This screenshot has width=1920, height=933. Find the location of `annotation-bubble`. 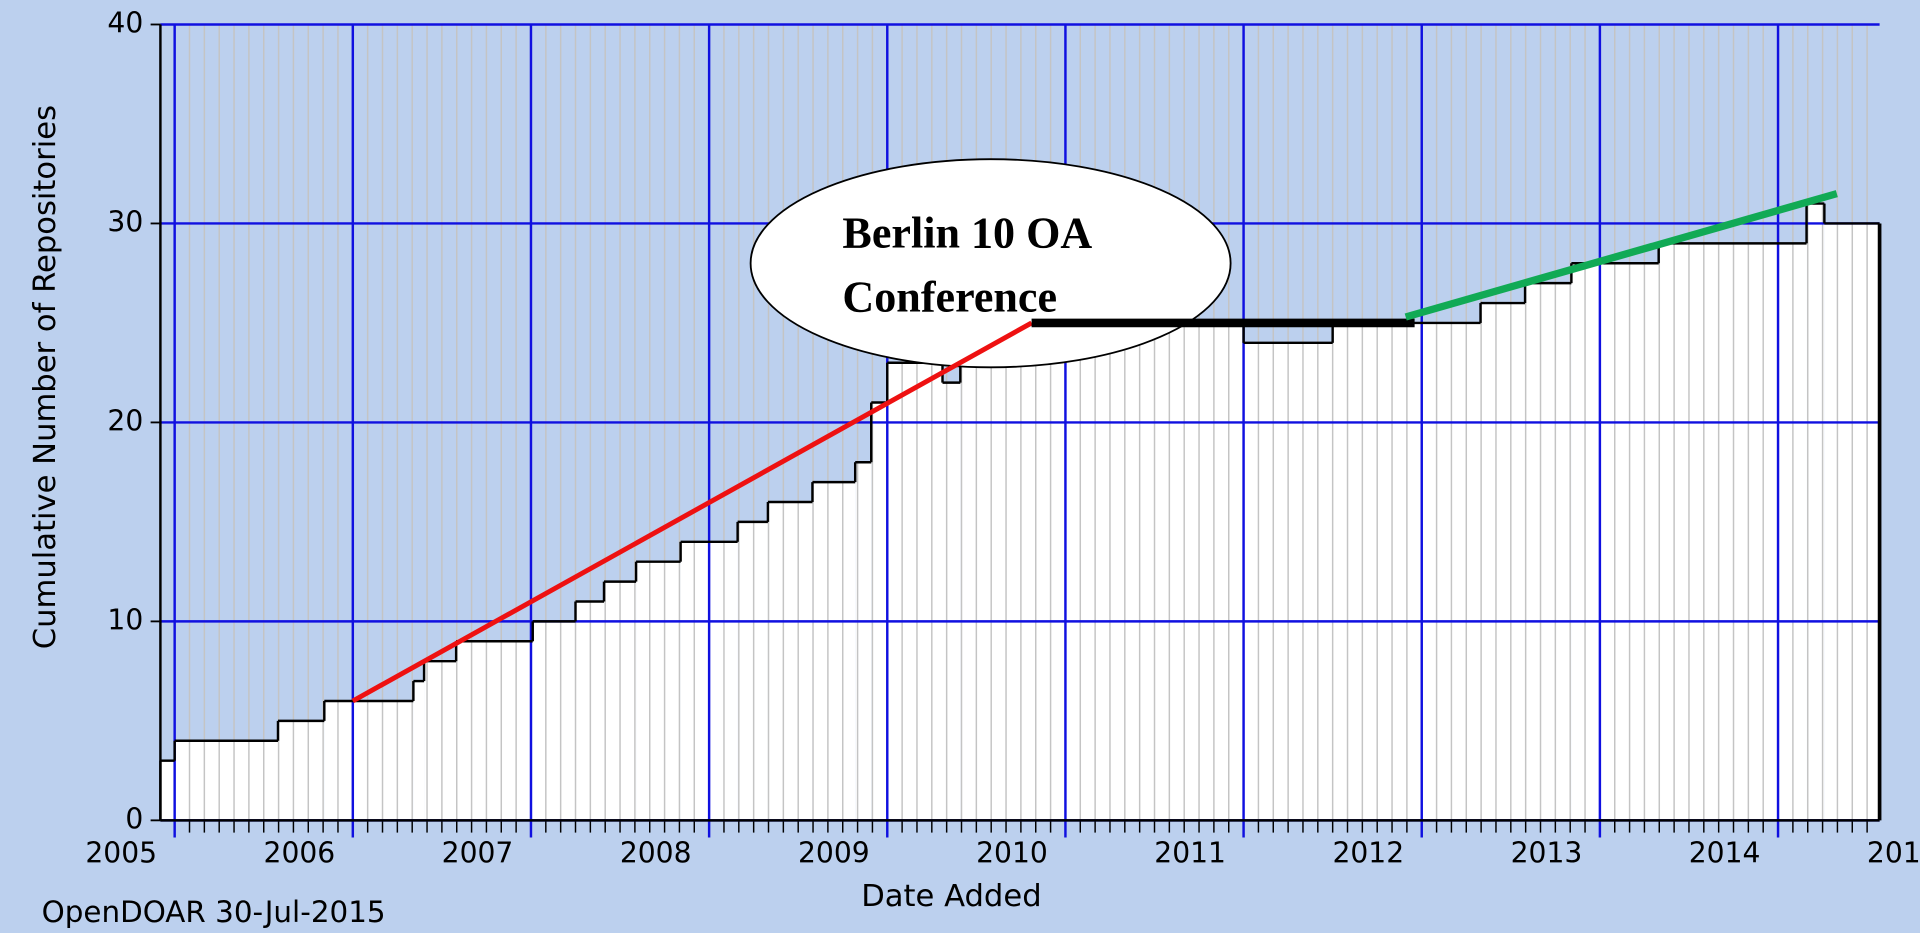

annotation-bubble is located at coordinates (990, 263).